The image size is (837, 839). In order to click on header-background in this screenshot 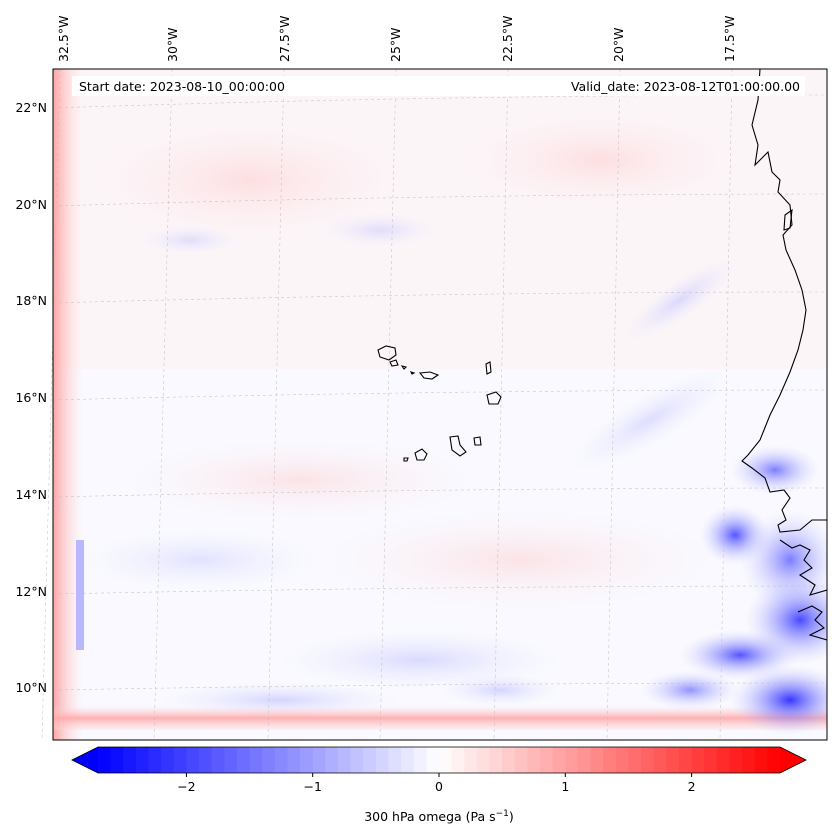, I will do `click(438, 86)`.